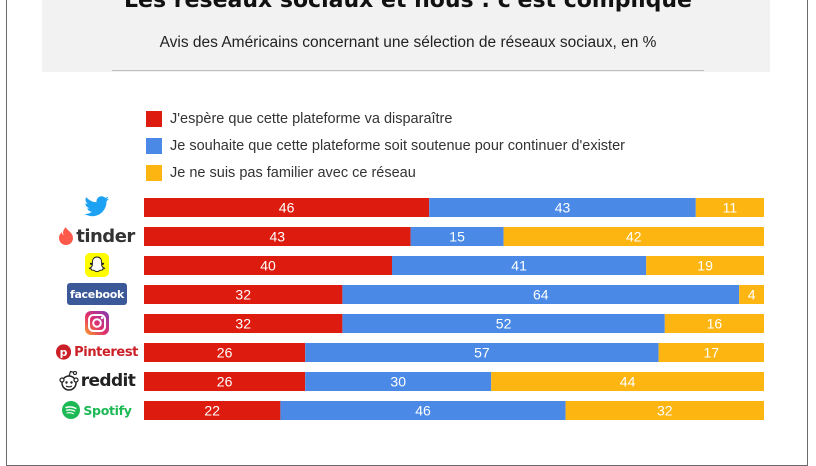 Image resolution: width=816 pixels, height=466 pixels. What do you see at coordinates (106, 352) in the screenshot?
I see `pinterest-wordmark: Pinterest` at bounding box center [106, 352].